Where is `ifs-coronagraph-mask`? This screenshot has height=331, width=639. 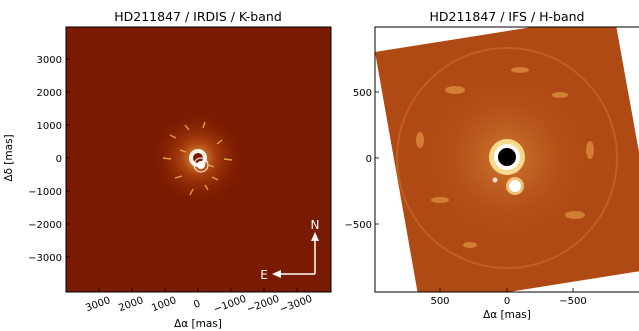 ifs-coronagraph-mask is located at coordinates (507, 157).